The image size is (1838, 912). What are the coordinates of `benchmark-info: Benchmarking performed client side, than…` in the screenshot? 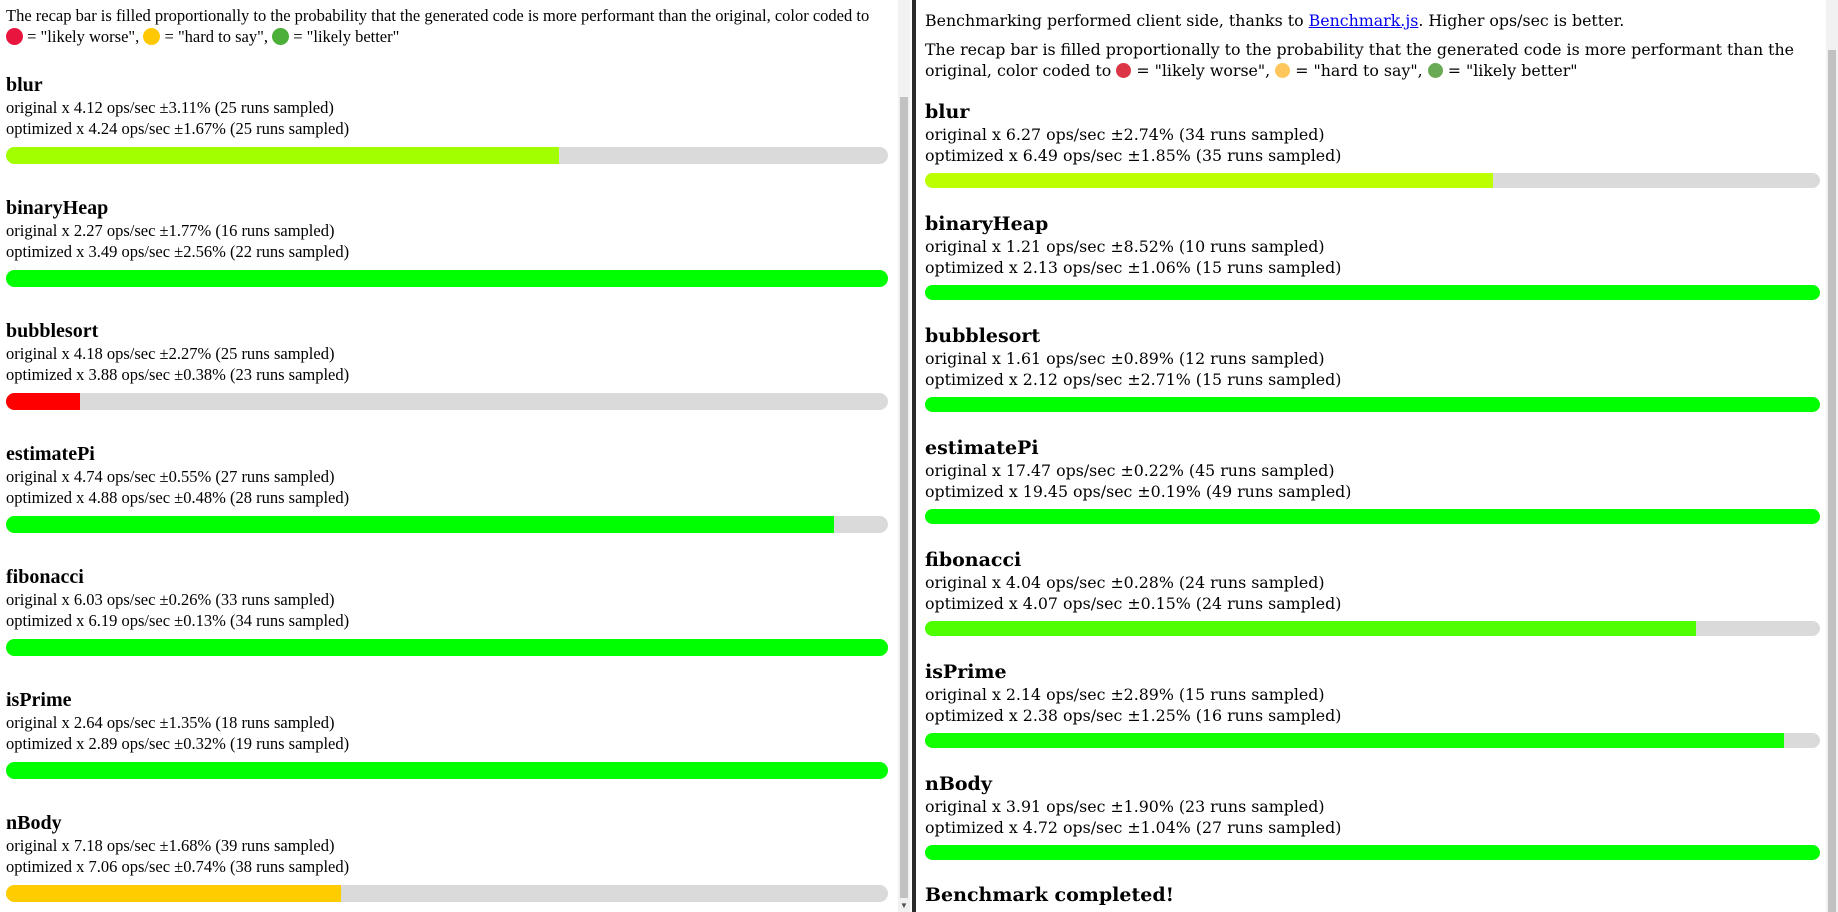 It's located at (1275, 20).